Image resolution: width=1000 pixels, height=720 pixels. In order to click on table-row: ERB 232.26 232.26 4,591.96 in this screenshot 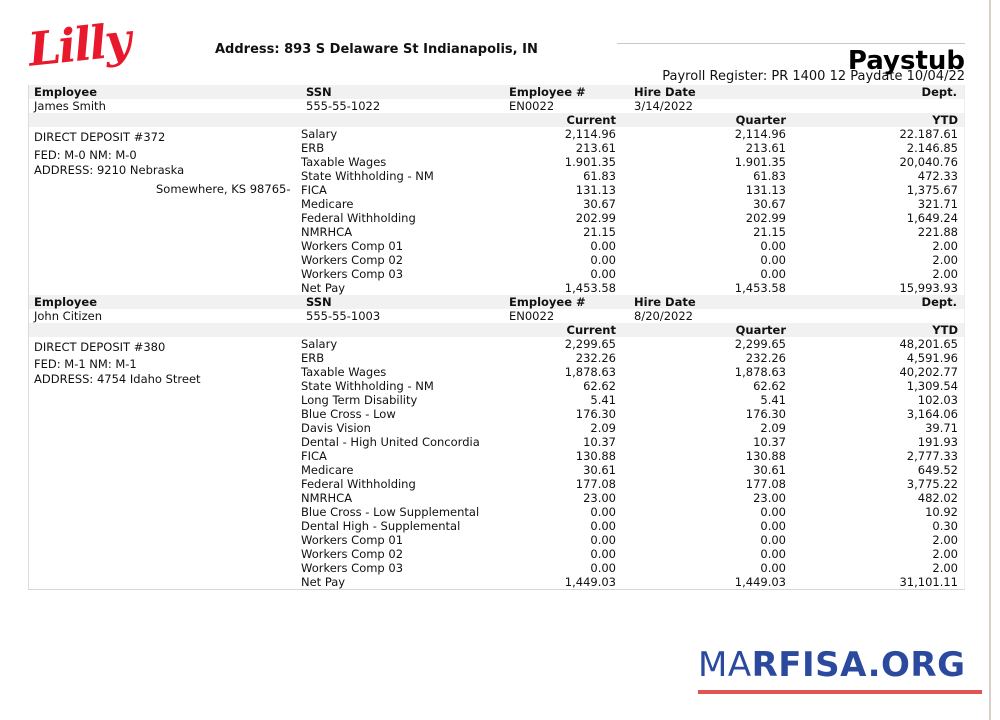, I will do `click(496, 358)`.